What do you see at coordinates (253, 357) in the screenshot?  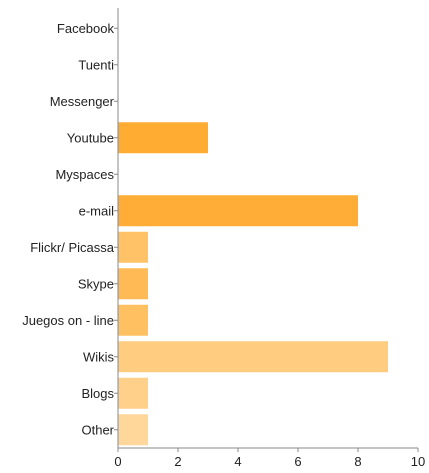 I see `bar-wikis` at bounding box center [253, 357].